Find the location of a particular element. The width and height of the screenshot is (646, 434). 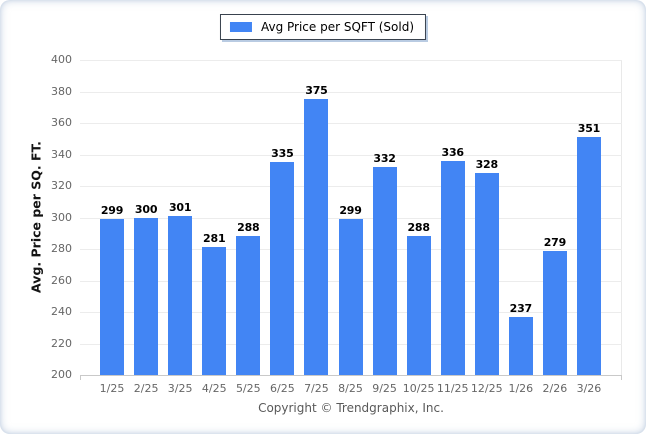

bar-value-label: 375 is located at coordinates (316, 91).